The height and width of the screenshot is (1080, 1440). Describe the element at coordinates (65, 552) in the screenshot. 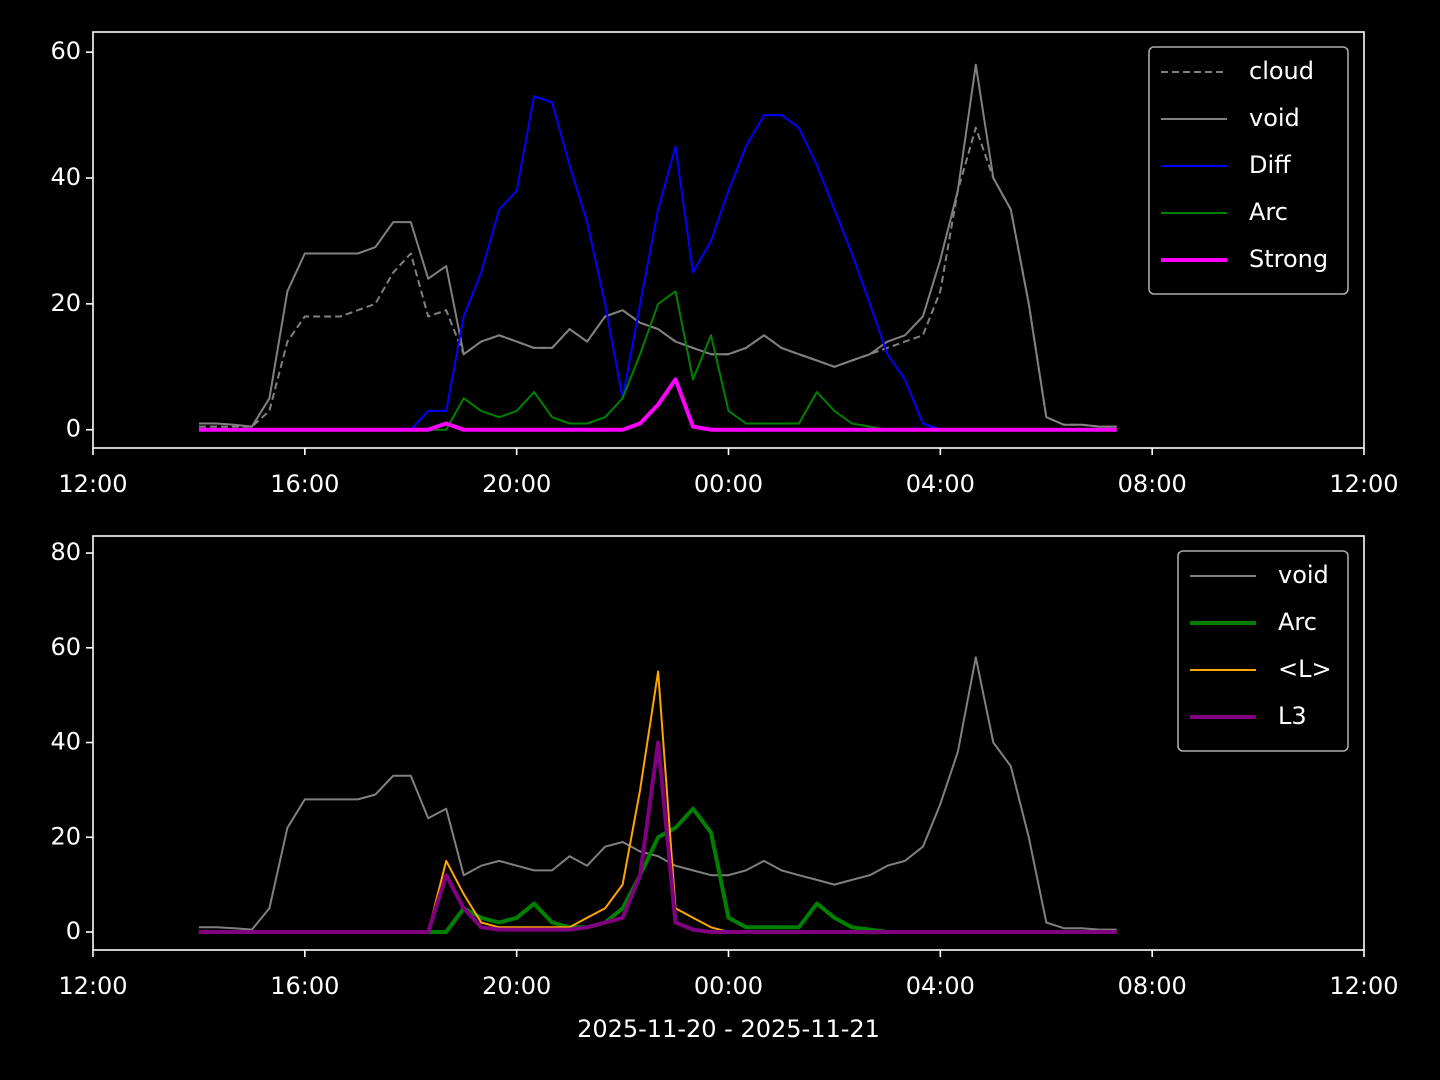

I see `y-tick-label: 80` at that location.